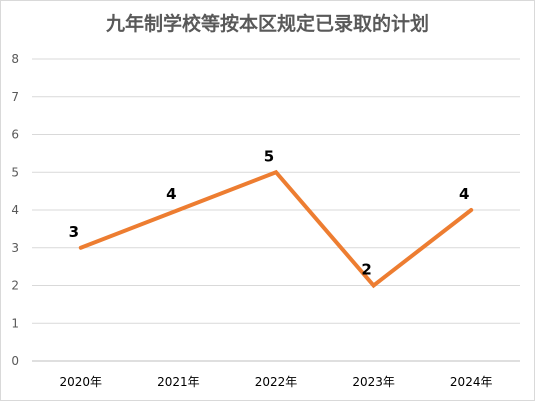 The image size is (535, 401). I want to click on y-tick-label: 7, so click(15, 97).